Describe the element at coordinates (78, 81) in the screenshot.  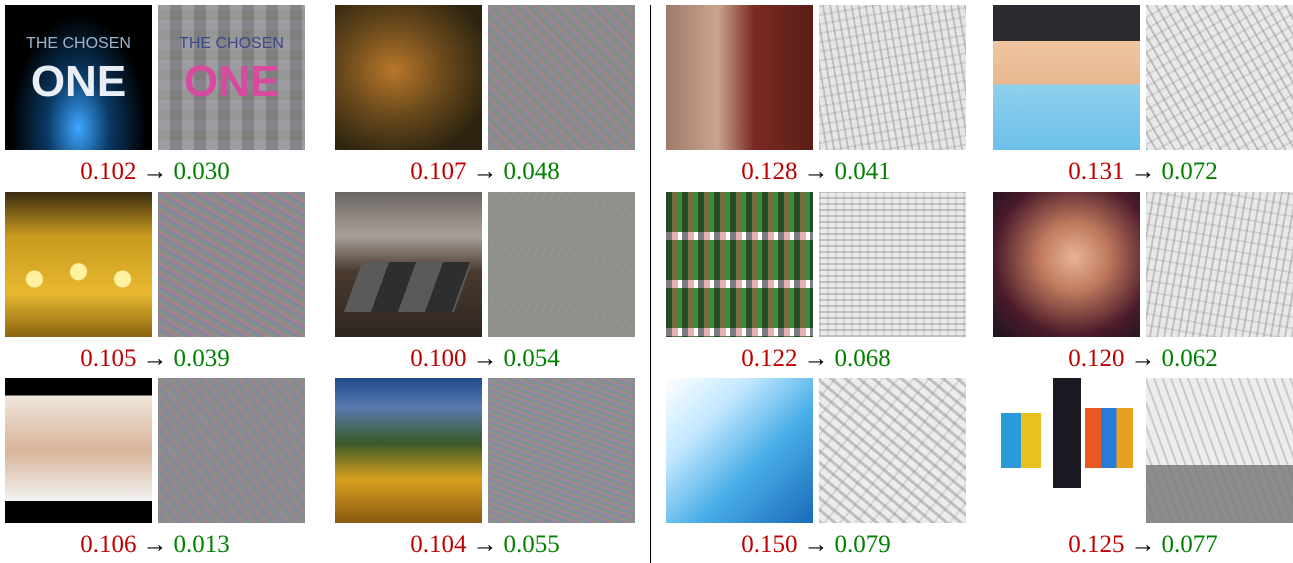
I see `original-title-line-2: ONE` at that location.